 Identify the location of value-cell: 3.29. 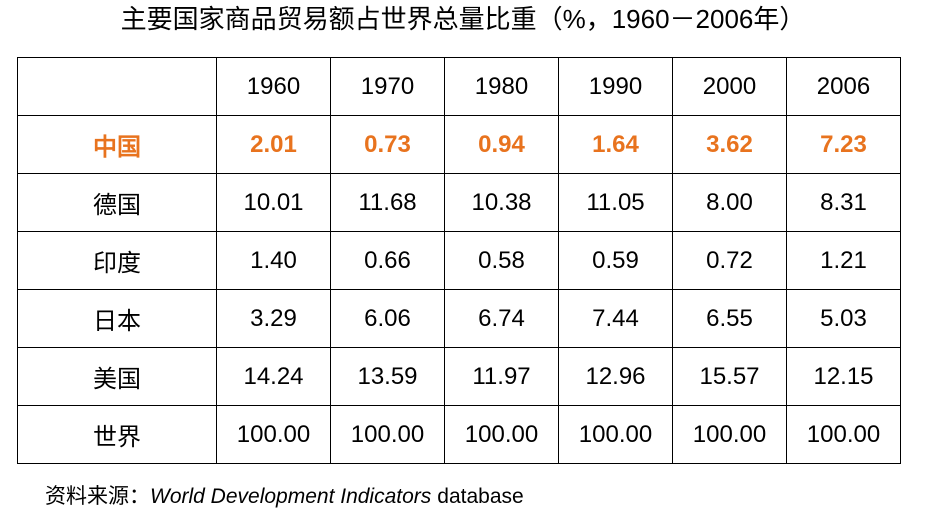
(273, 318).